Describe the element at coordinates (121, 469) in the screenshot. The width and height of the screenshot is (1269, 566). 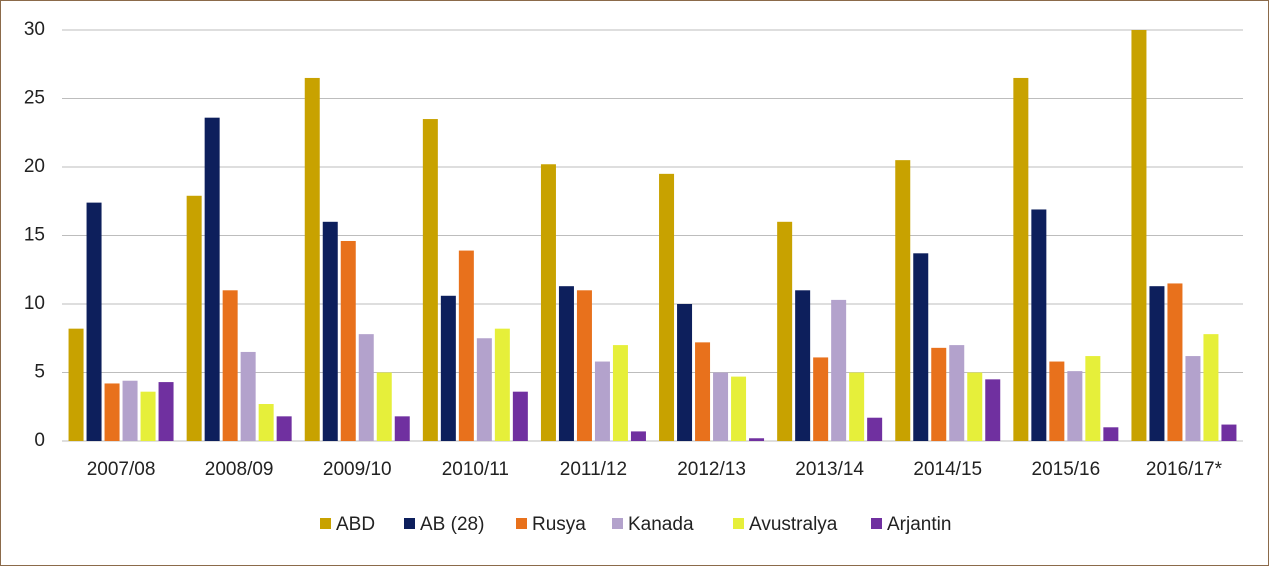
I see `x-tick-label: 2007/08` at that location.